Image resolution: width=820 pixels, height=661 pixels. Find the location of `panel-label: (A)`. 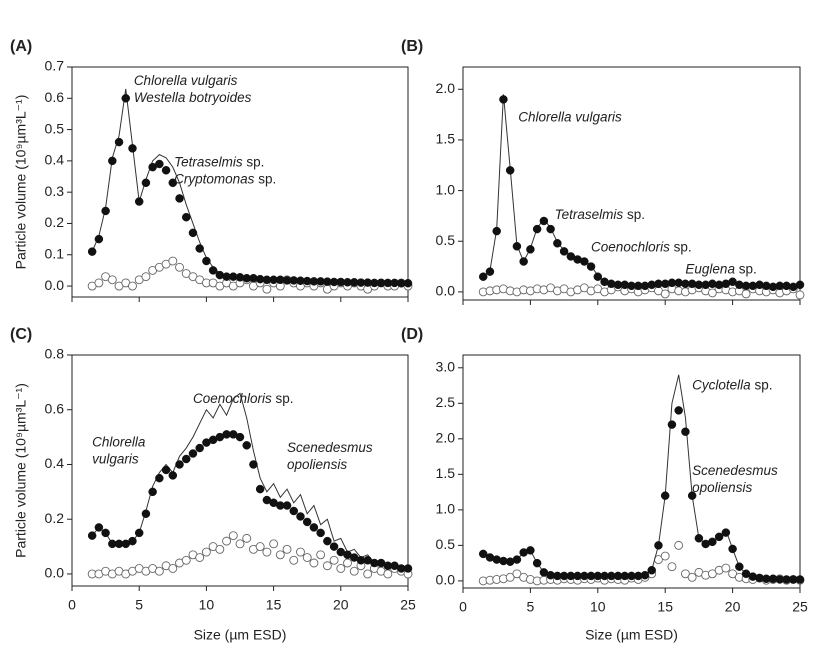

panel-label: (A) is located at coordinates (21, 46).